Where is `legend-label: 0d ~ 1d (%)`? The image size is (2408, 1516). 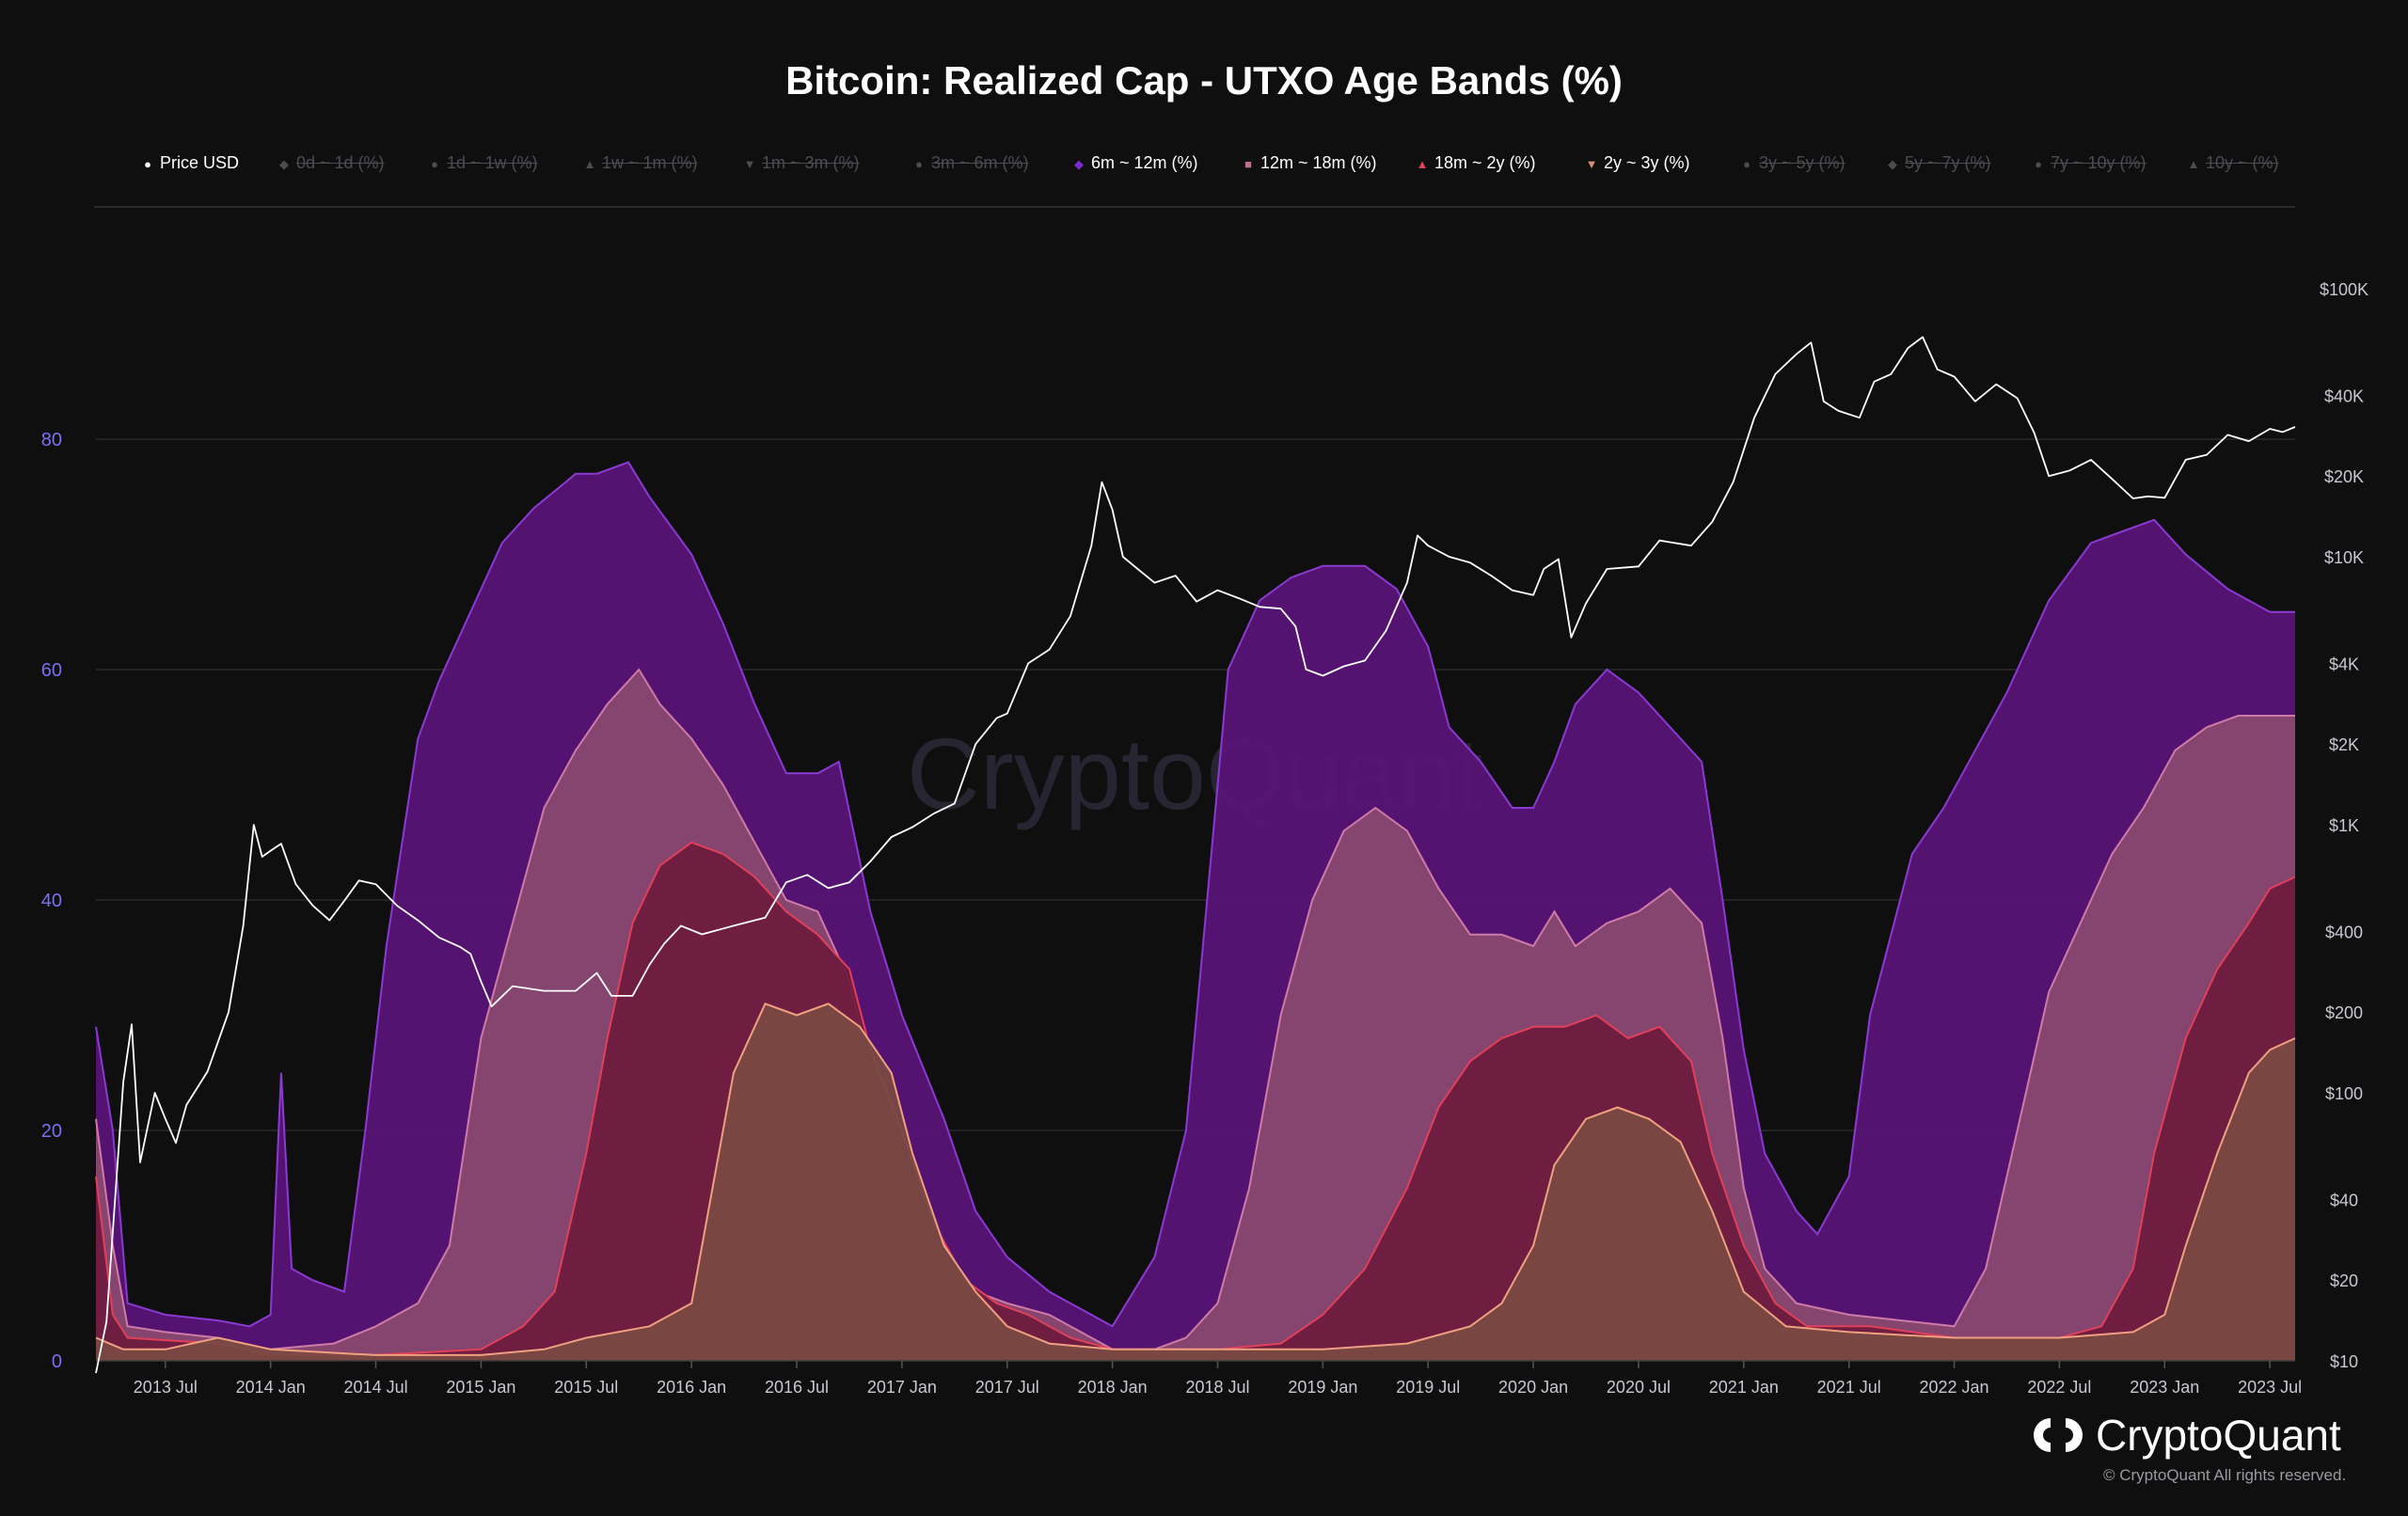
legend-label: 0d ~ 1d (%) is located at coordinates (340, 162).